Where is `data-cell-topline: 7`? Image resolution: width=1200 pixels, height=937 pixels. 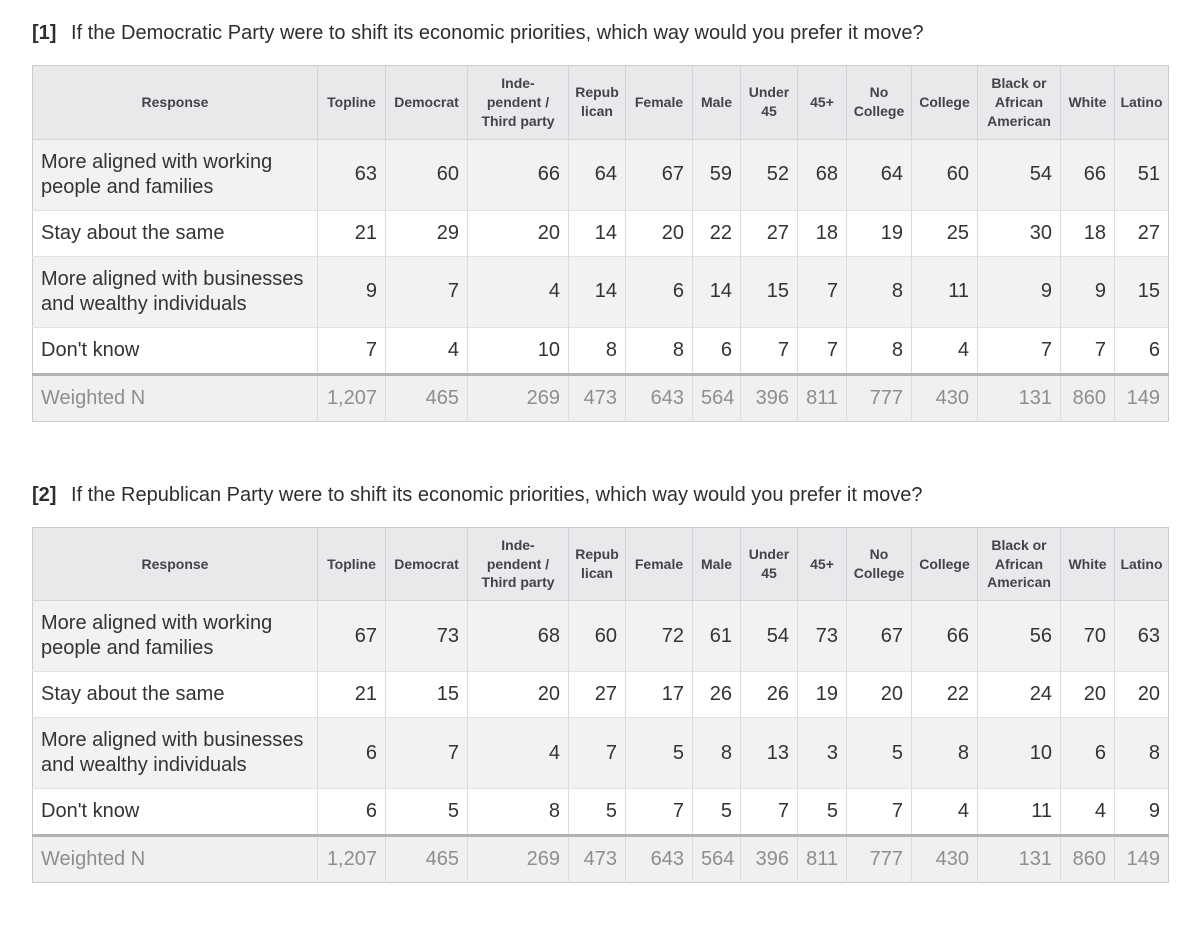
data-cell-topline: 7 is located at coordinates (351, 350).